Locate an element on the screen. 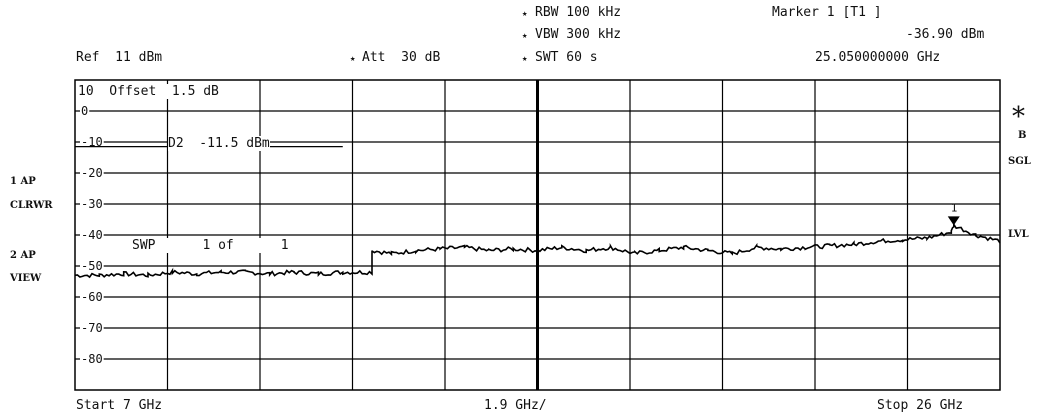 This screenshot has width=1041, height=416. attenuation: Att 30 dB is located at coordinates (401, 57).